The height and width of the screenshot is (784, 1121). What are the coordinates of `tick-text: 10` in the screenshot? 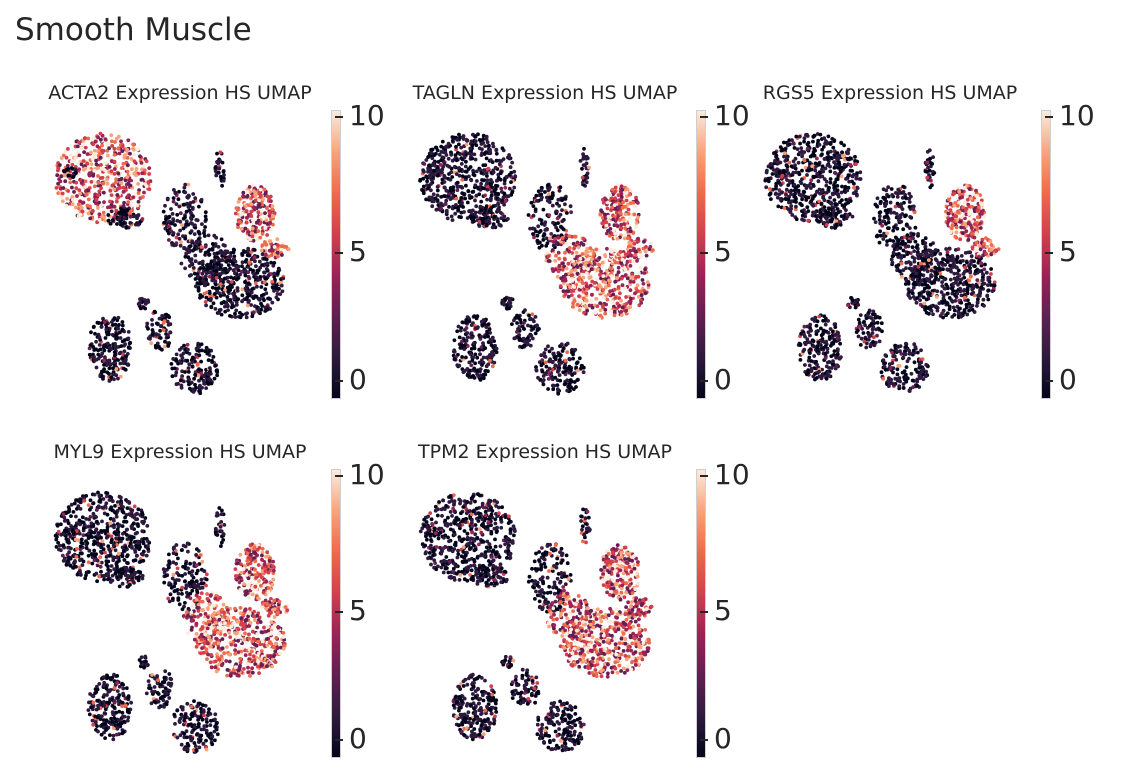 It's located at (732, 115).